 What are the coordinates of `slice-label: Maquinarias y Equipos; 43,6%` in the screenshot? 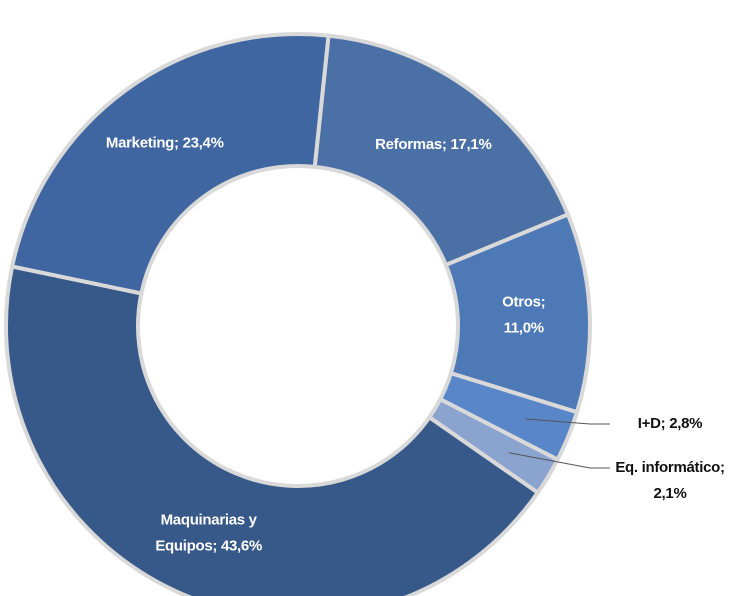 It's located at (208, 533).